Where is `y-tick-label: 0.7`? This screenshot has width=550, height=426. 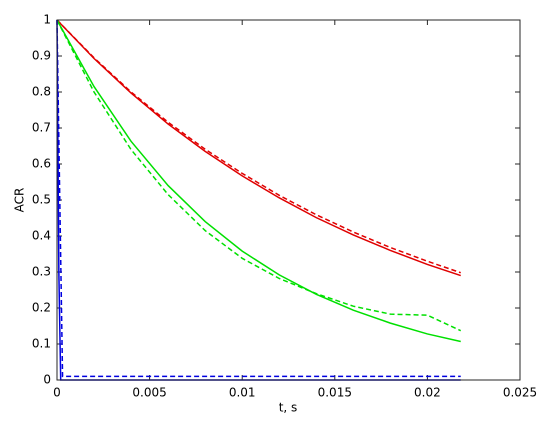 y-tick-label: 0.7 is located at coordinates (41, 128).